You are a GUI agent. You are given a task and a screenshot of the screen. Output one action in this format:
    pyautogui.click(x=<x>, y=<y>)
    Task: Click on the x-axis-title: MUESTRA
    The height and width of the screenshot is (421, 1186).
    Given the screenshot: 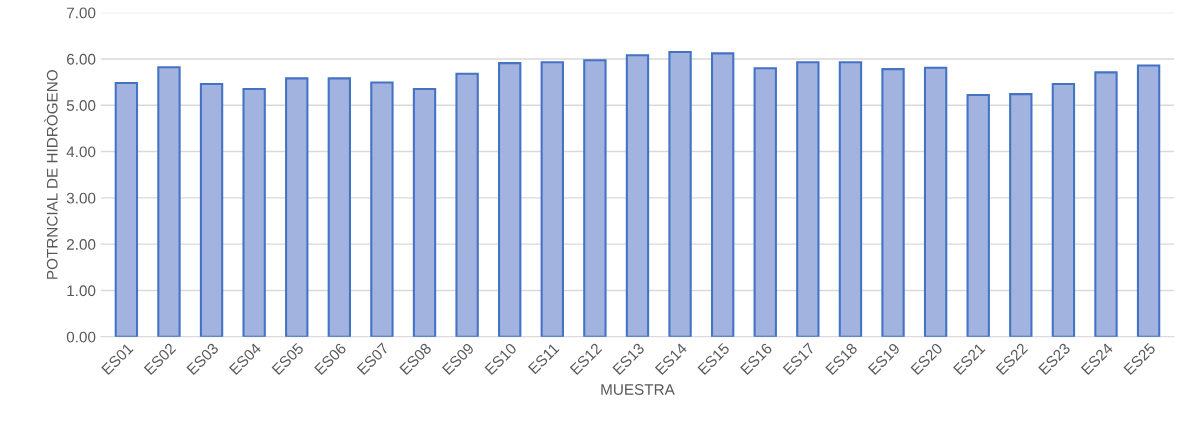 What is the action you would take?
    pyautogui.click(x=638, y=389)
    